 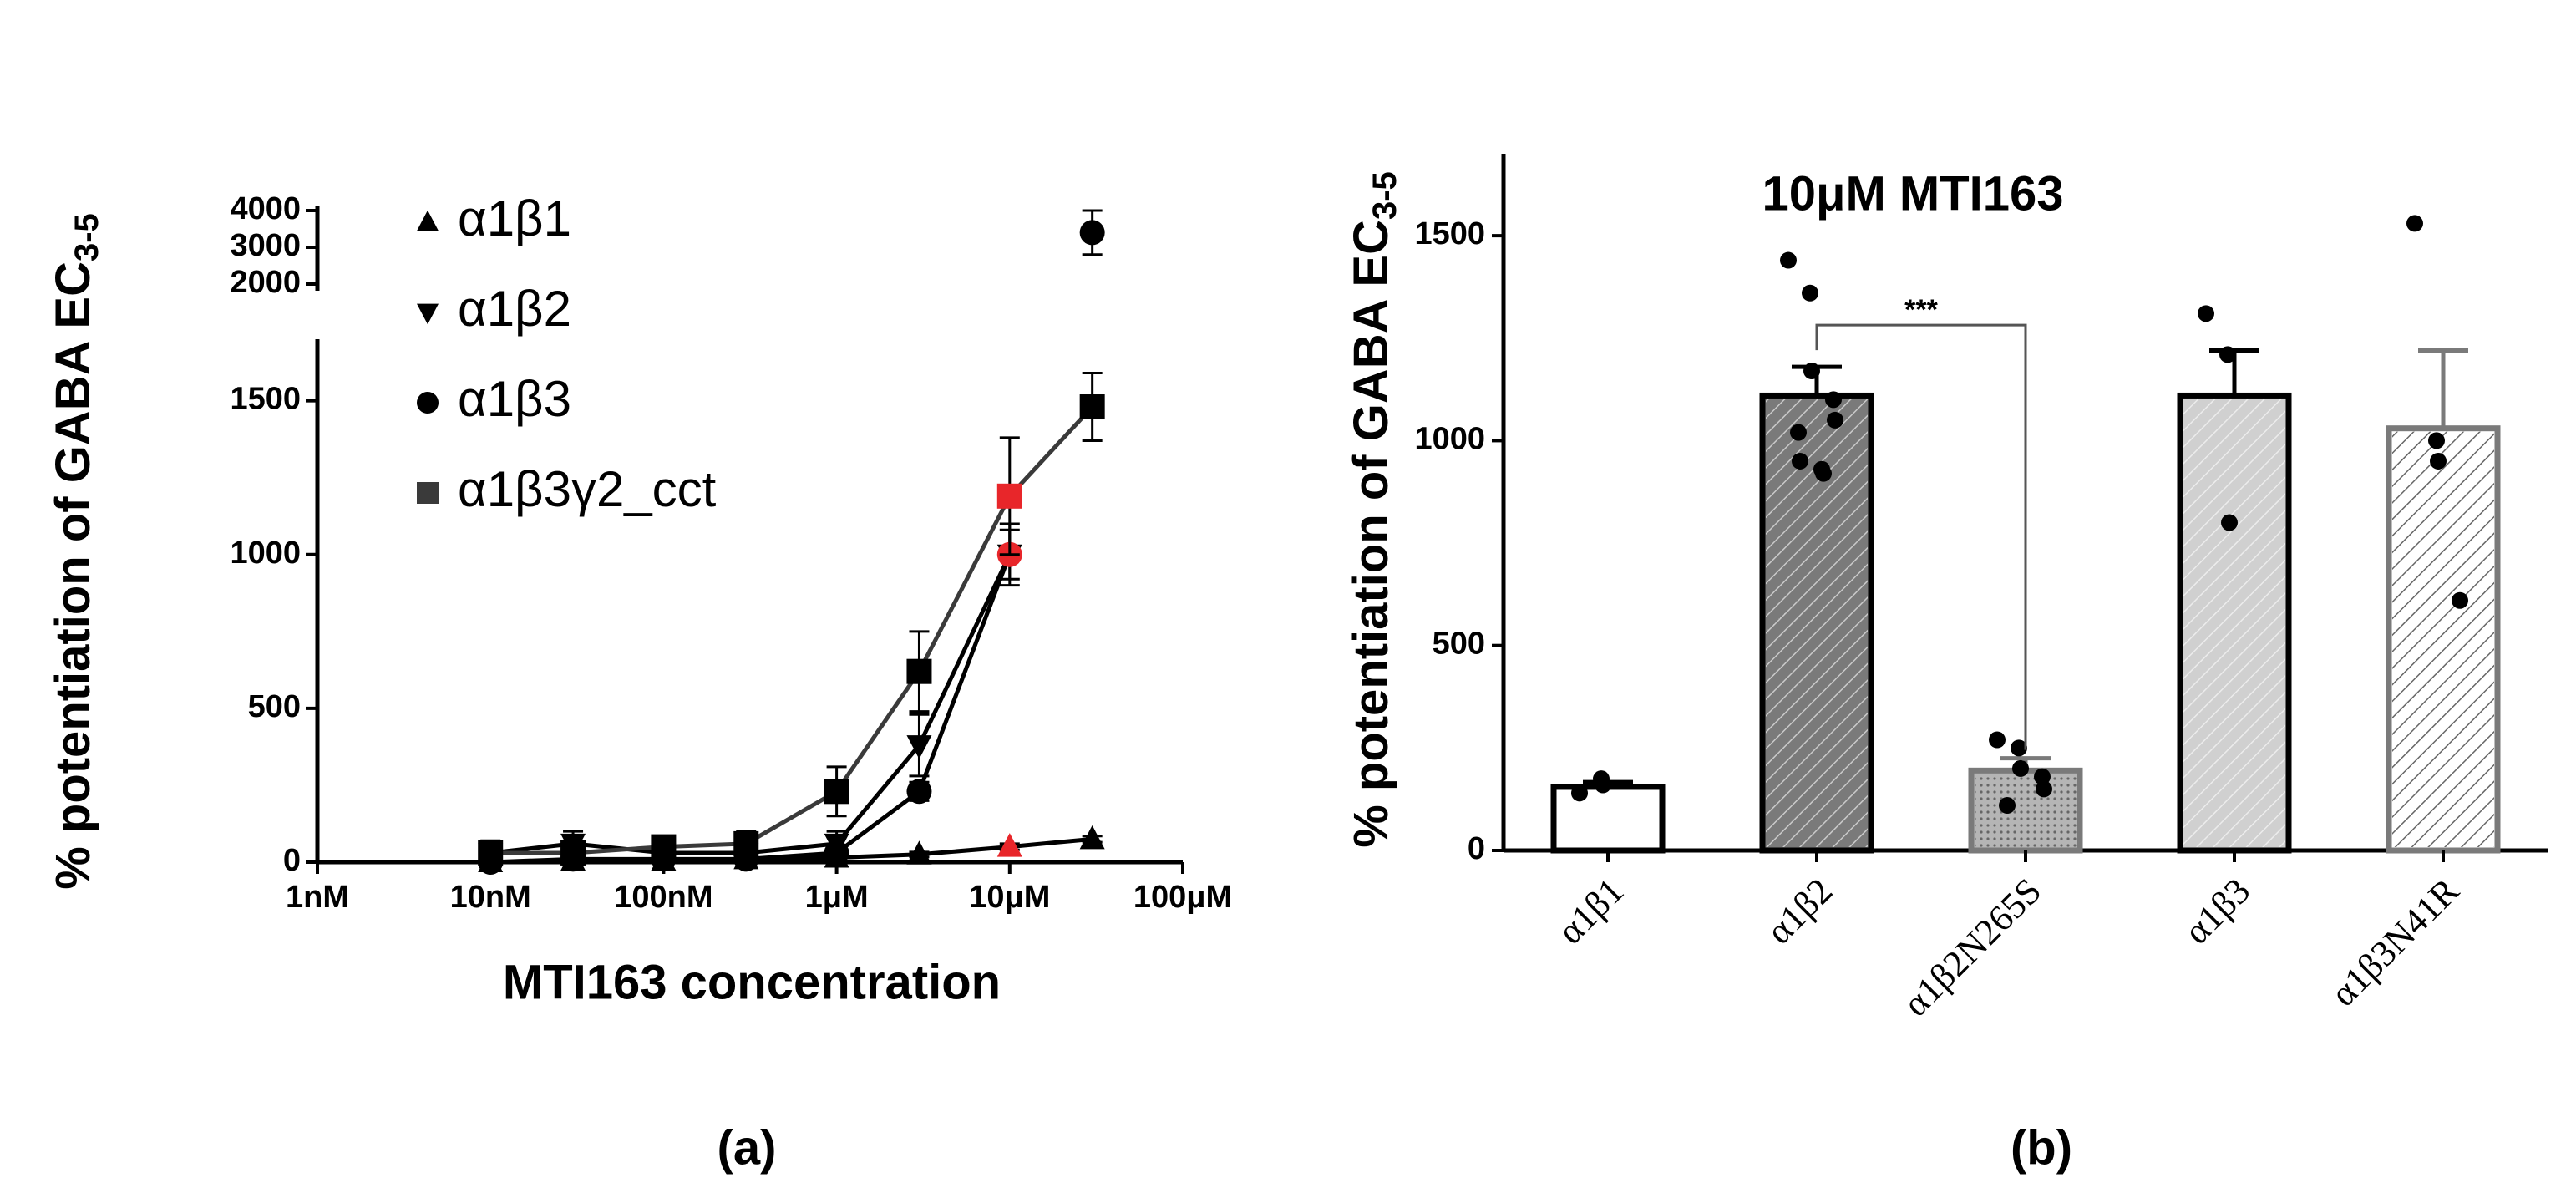 What do you see at coordinates (317, 897) in the screenshot?
I see `x-tick-label: 1nM` at bounding box center [317, 897].